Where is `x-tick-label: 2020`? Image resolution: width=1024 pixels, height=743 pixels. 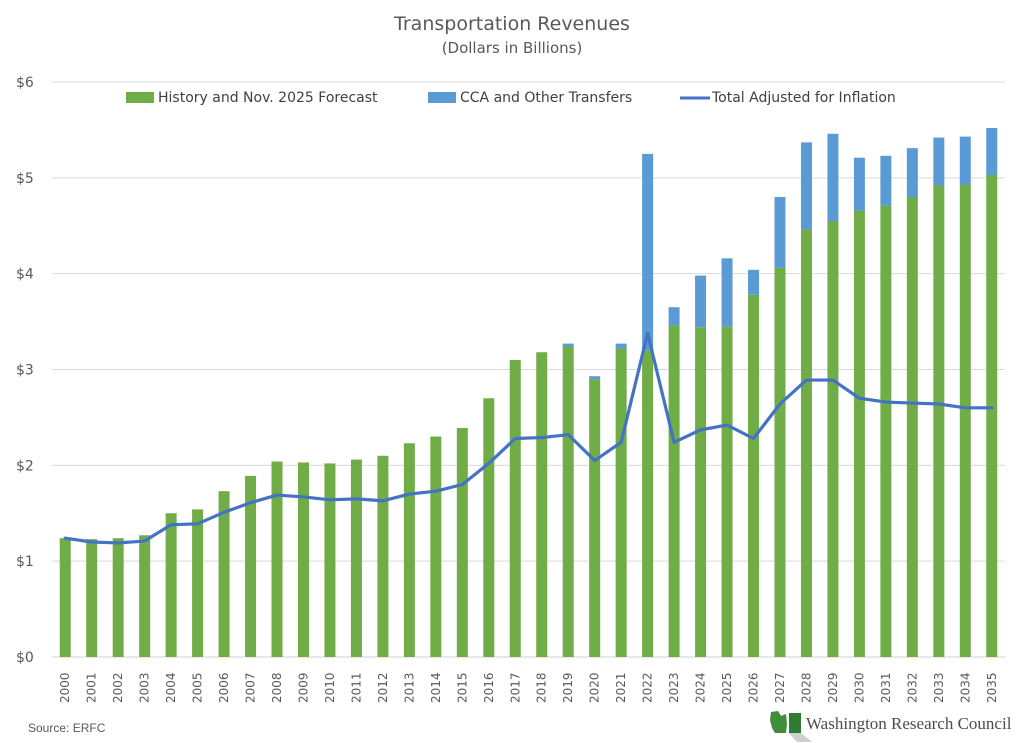 x-tick-label: 2020 is located at coordinates (595, 687).